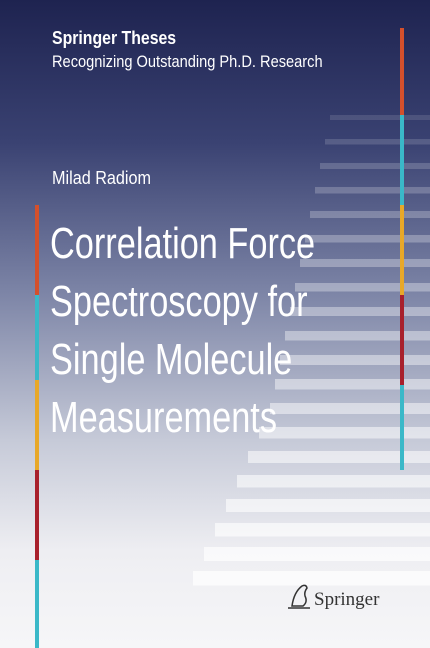 The height and width of the screenshot is (648, 430). I want to click on title-line: Single Molecule, so click(171, 359).